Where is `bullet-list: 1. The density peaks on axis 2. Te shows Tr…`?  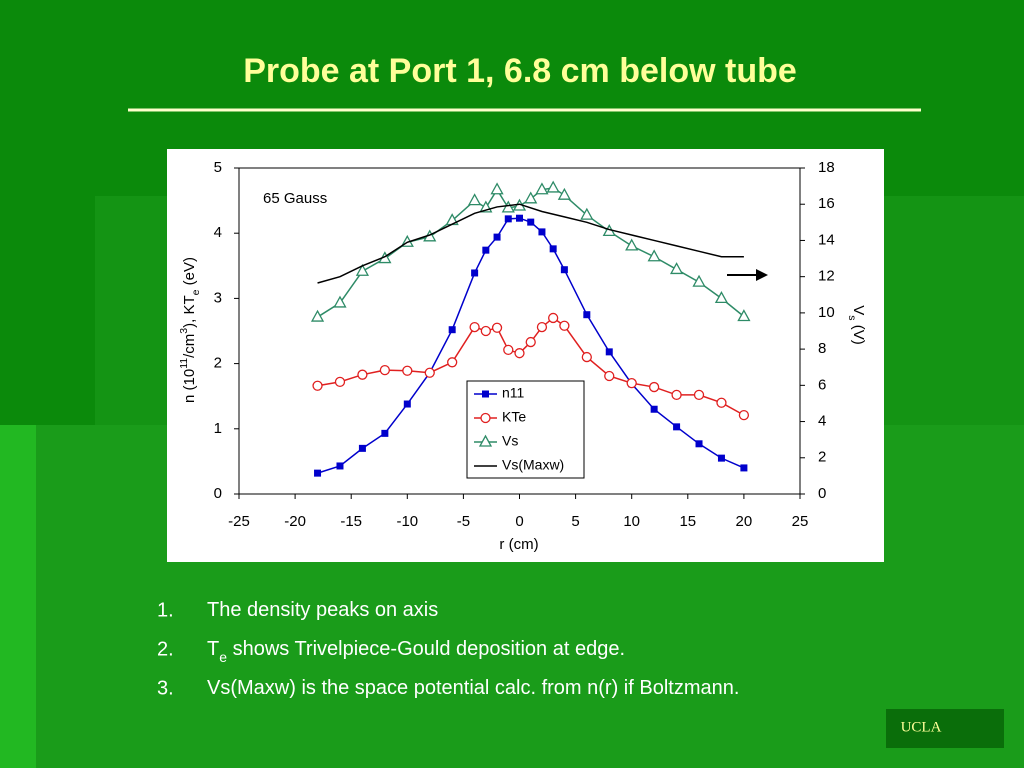 bullet-list: 1. The density peaks on axis 2. Te shows Tr… is located at coordinates (448, 649).